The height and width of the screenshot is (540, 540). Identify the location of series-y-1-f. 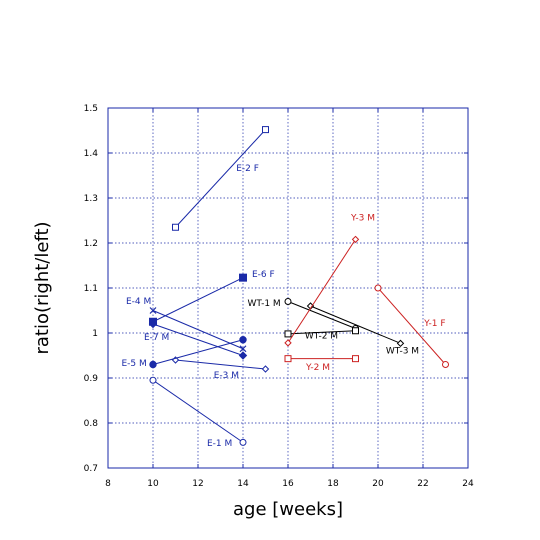
(411, 326).